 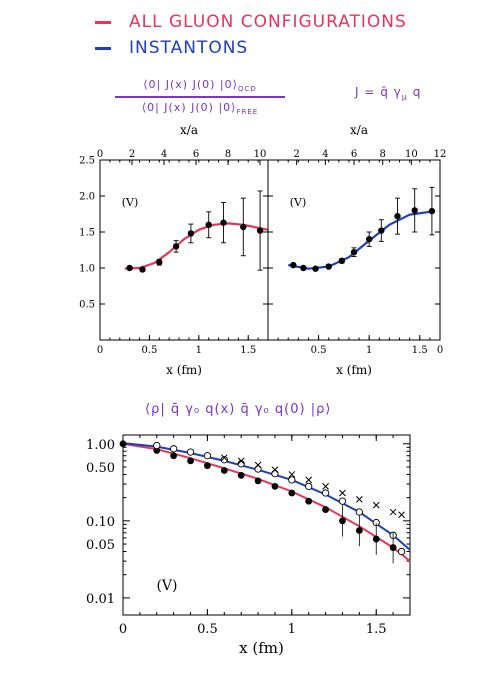 I want to click on left-xtick-label: 1.5, so click(x=248, y=350).